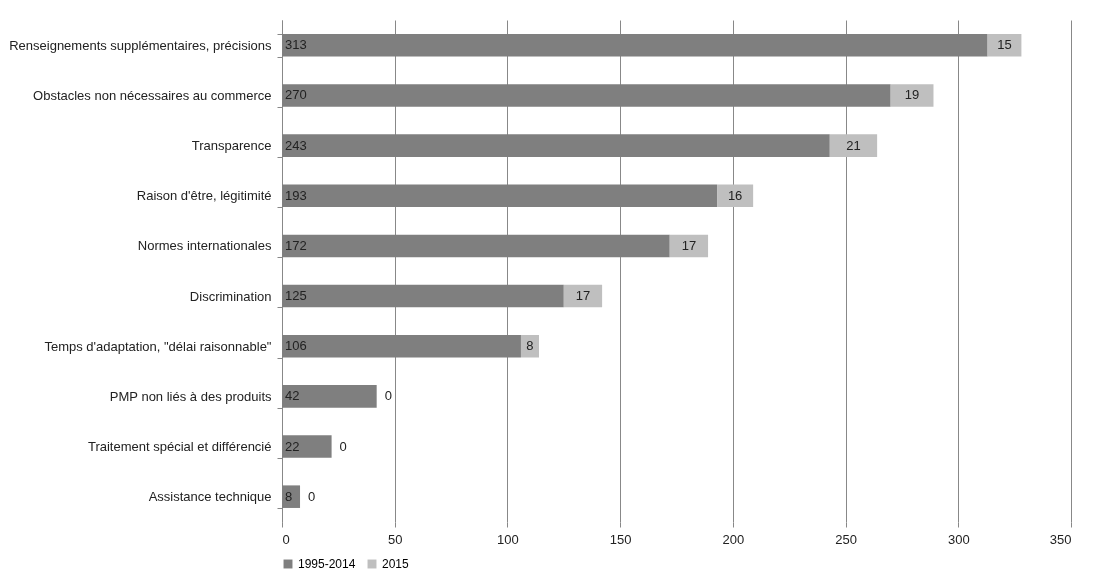  What do you see at coordinates (508, 539) in the screenshot?
I see `x-tick-label: 100` at bounding box center [508, 539].